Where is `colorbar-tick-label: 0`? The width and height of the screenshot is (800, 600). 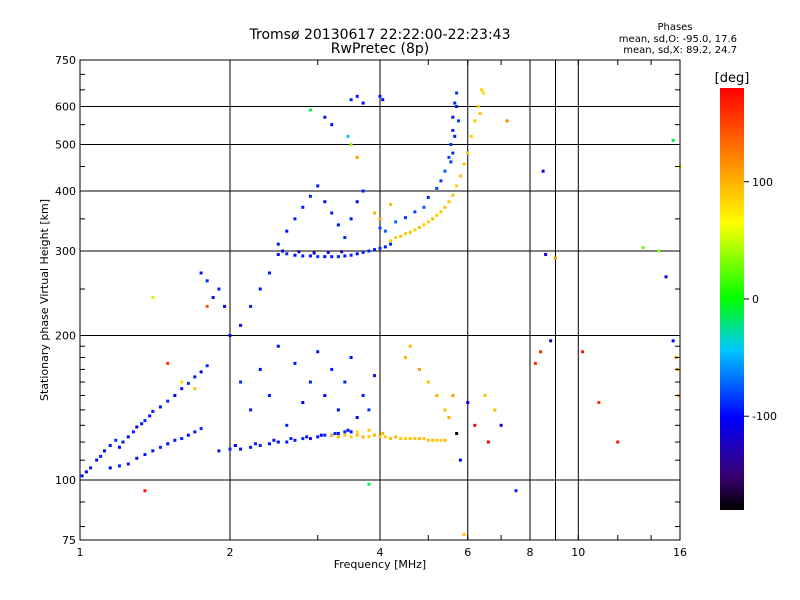 colorbar-tick-label: 0 is located at coordinates (755, 299).